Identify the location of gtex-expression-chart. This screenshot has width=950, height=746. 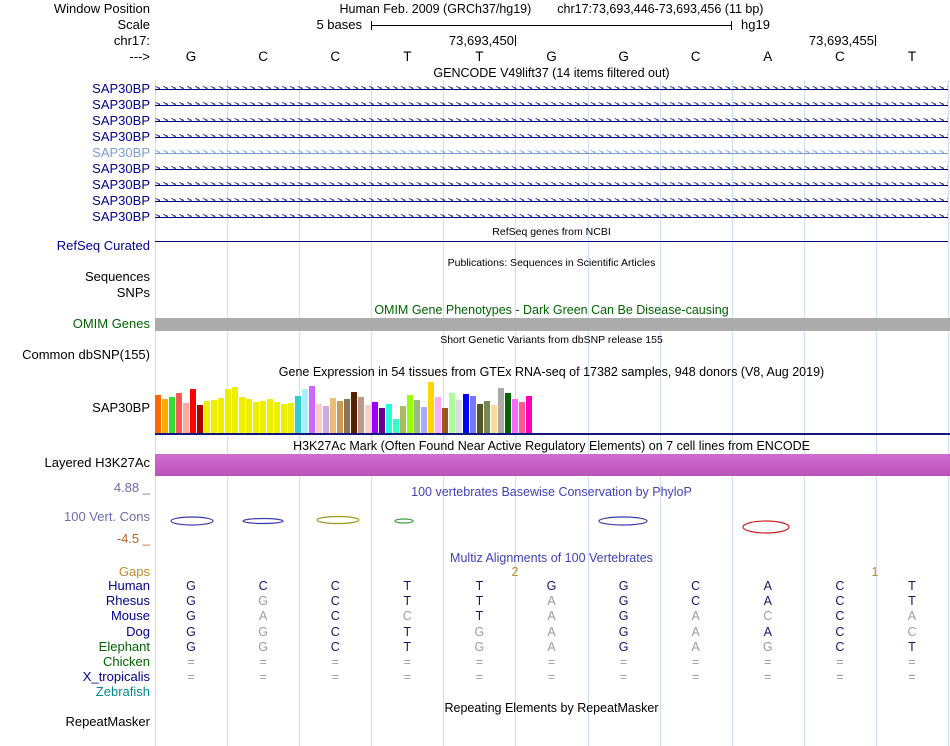
(551, 406).